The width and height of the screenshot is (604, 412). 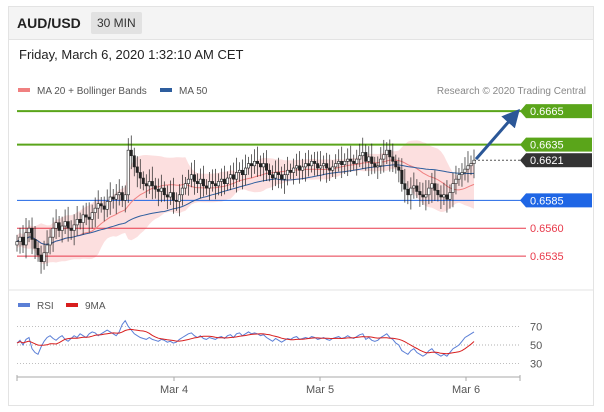 What do you see at coordinates (245, 341) in the screenshot?
I see `rsi-ma-line` at bounding box center [245, 341].